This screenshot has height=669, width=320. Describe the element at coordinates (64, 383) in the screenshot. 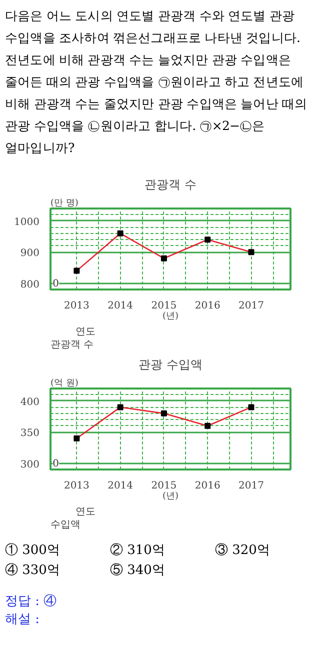

I see `y-axis-title: (억 원)` at that location.